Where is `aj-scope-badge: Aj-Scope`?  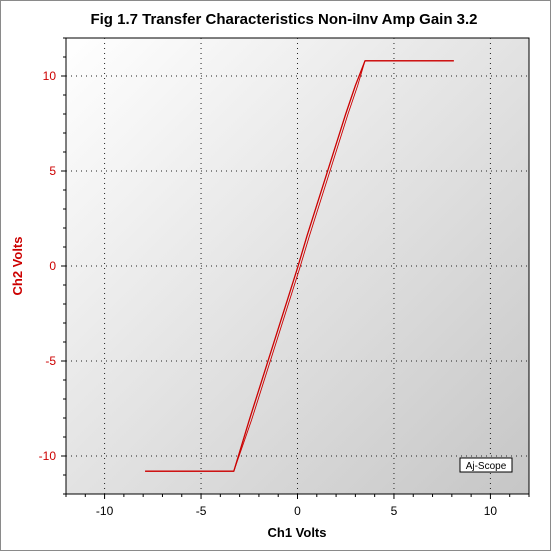 aj-scope-badge: Aj-Scope is located at coordinates (486, 465).